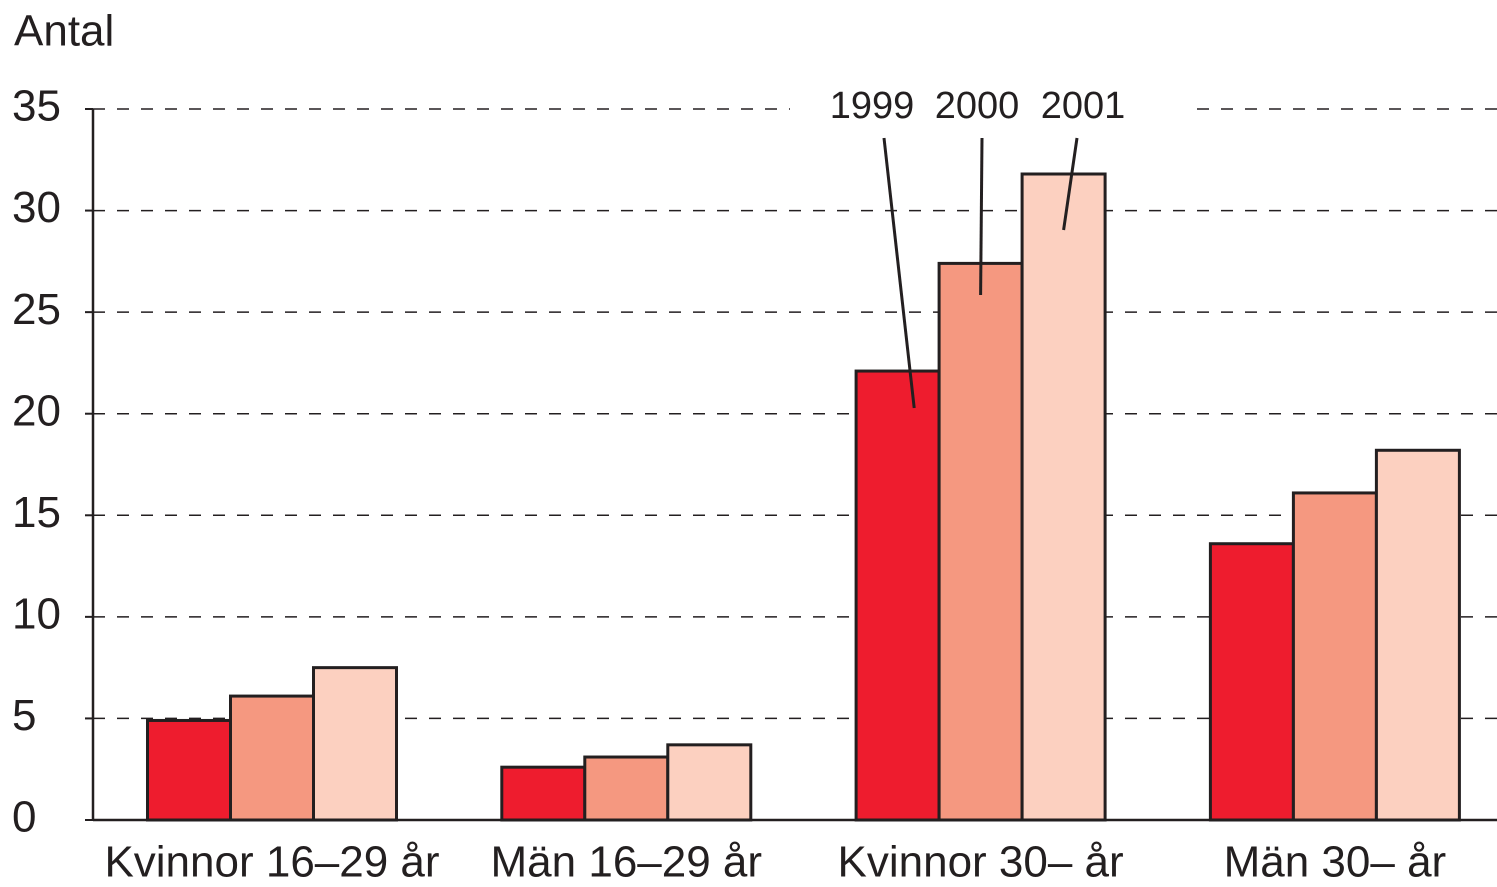  Describe the element at coordinates (64, 31) in the screenshot. I see `y-axis-label: Antal` at that location.